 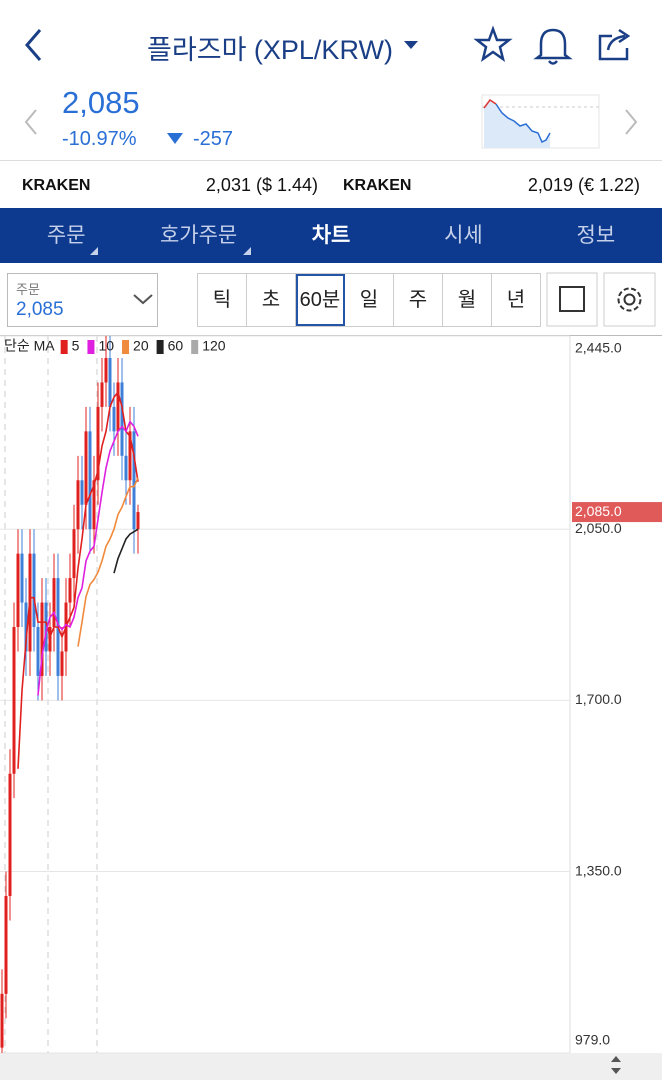 I want to click on tab: 차트, so click(x=331, y=235).